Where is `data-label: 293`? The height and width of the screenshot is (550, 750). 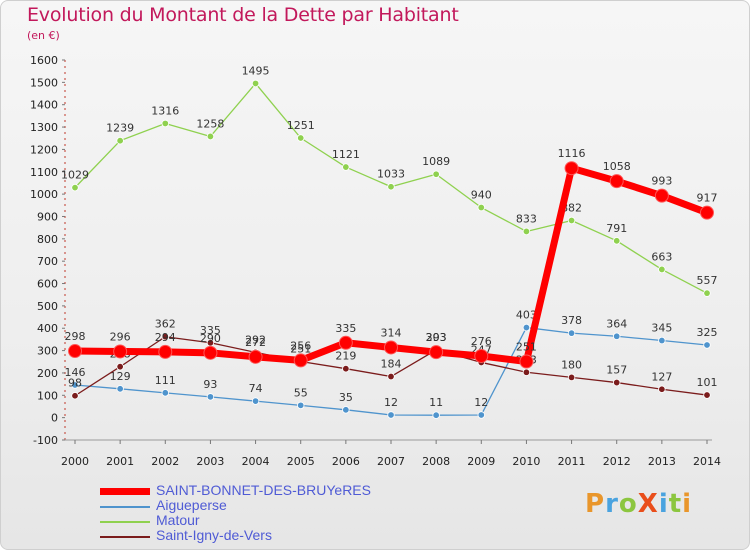 data-label: 293 is located at coordinates (436, 337).